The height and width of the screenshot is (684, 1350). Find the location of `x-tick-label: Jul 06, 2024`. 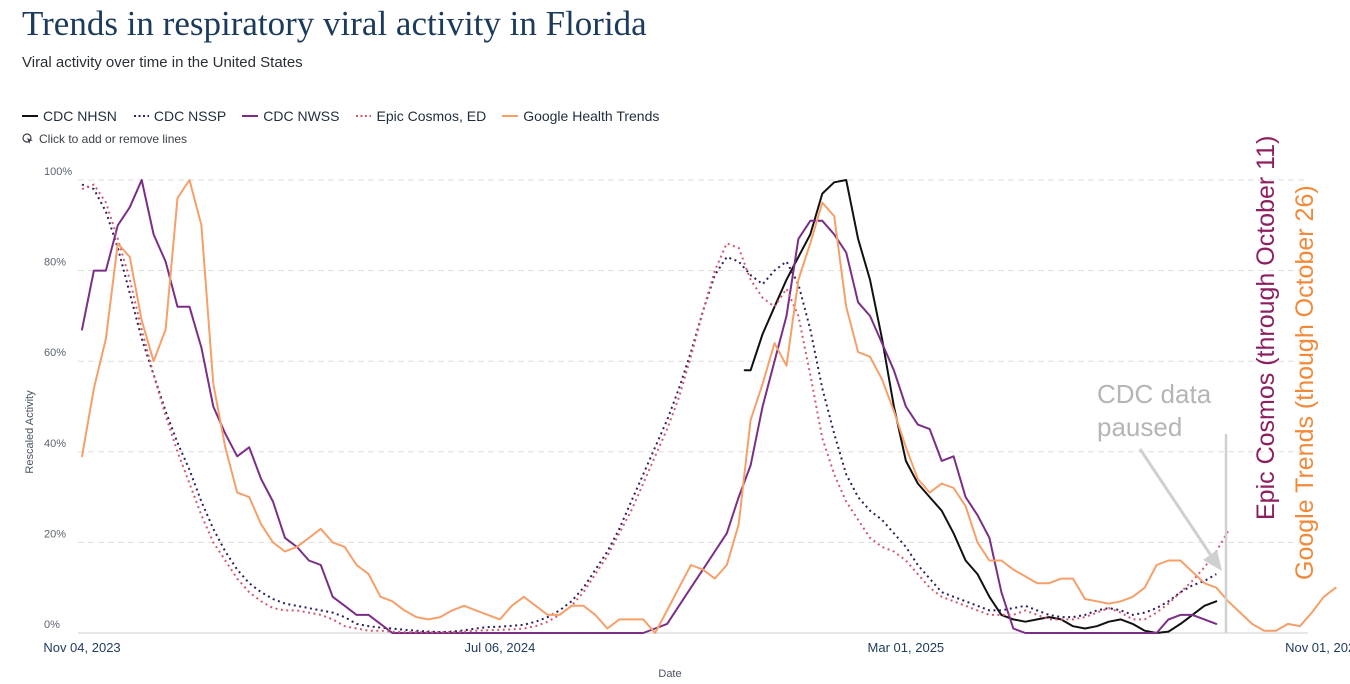

x-tick-label: Jul 06, 2024 is located at coordinates (499, 647).